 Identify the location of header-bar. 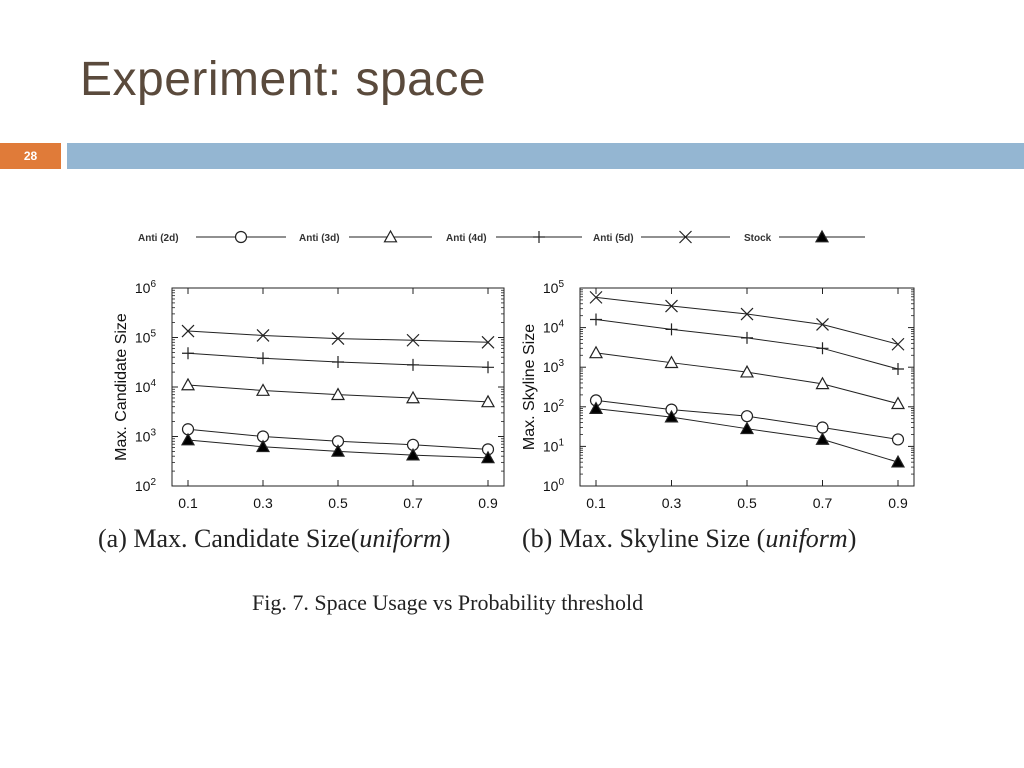
(545, 156).